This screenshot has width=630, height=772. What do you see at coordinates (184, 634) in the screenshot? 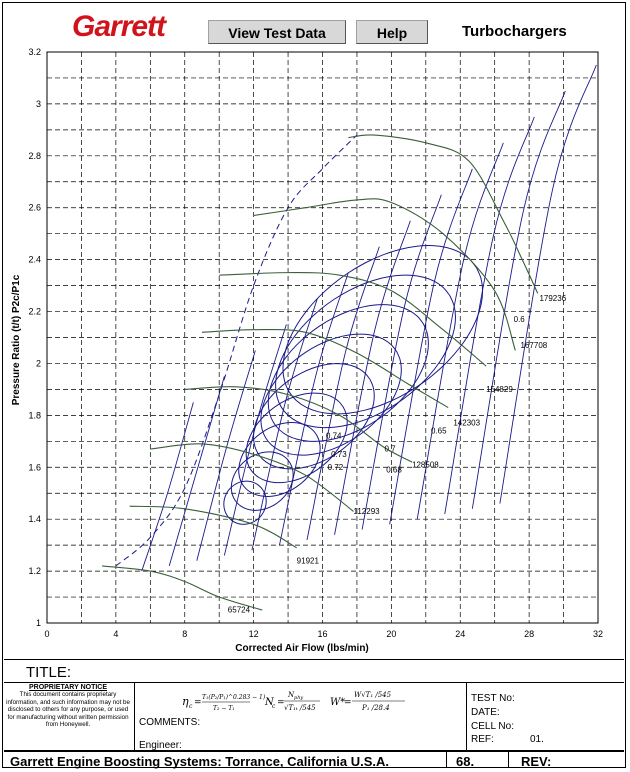
I see `x-tick-label: 8` at bounding box center [184, 634].